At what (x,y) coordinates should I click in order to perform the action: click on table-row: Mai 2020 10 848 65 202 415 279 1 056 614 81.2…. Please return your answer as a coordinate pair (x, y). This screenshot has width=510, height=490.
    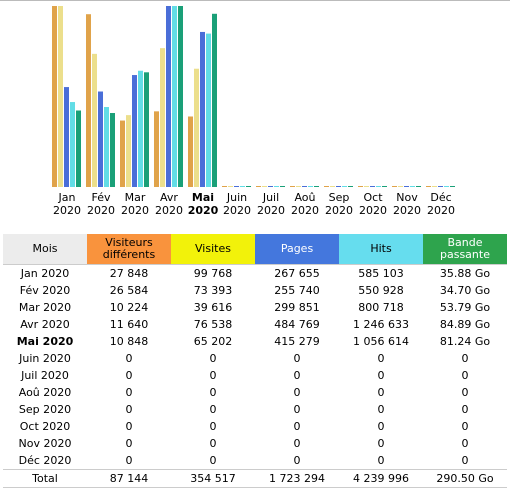
    Looking at the image, I should click on (255, 341).